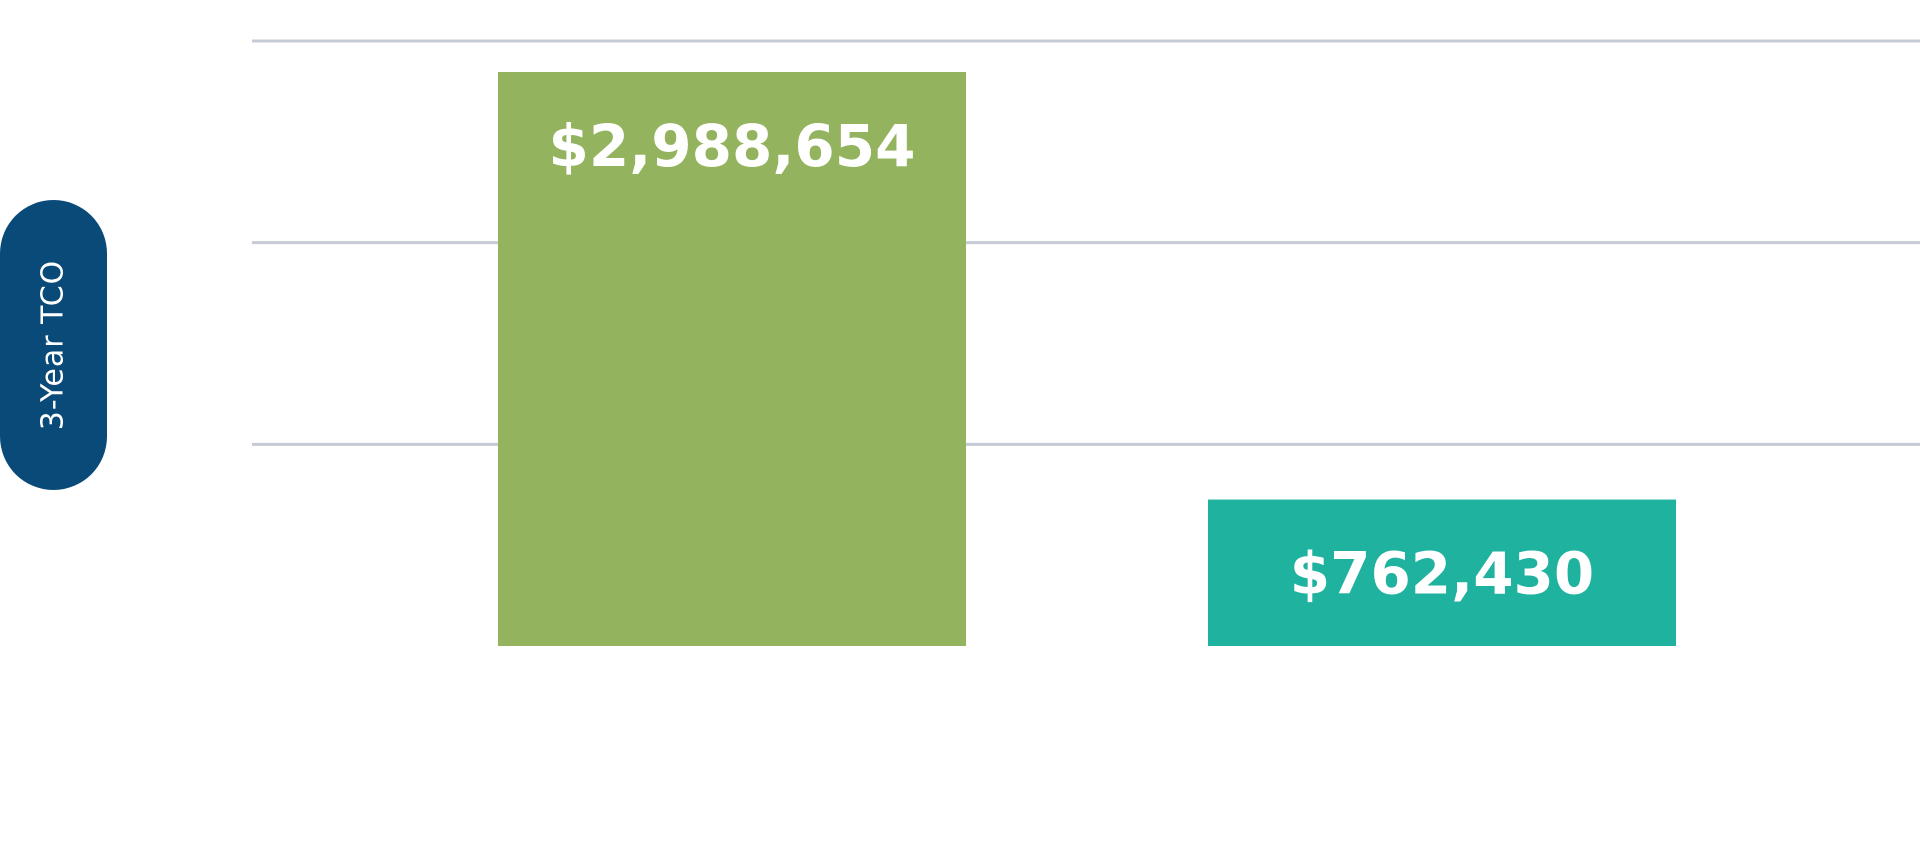  I want to click on bar-value-label-1: $762,430, so click(1442, 574).